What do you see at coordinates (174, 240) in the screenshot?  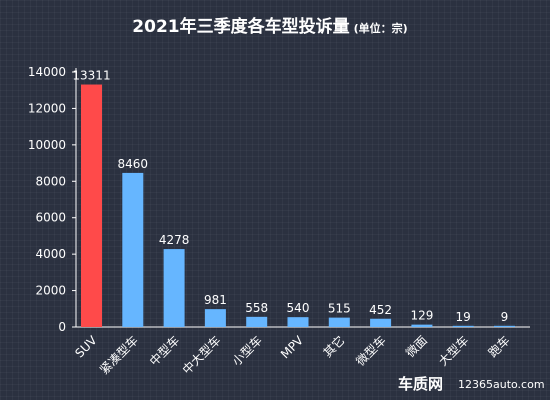 I see `value-label: 4278` at bounding box center [174, 240].